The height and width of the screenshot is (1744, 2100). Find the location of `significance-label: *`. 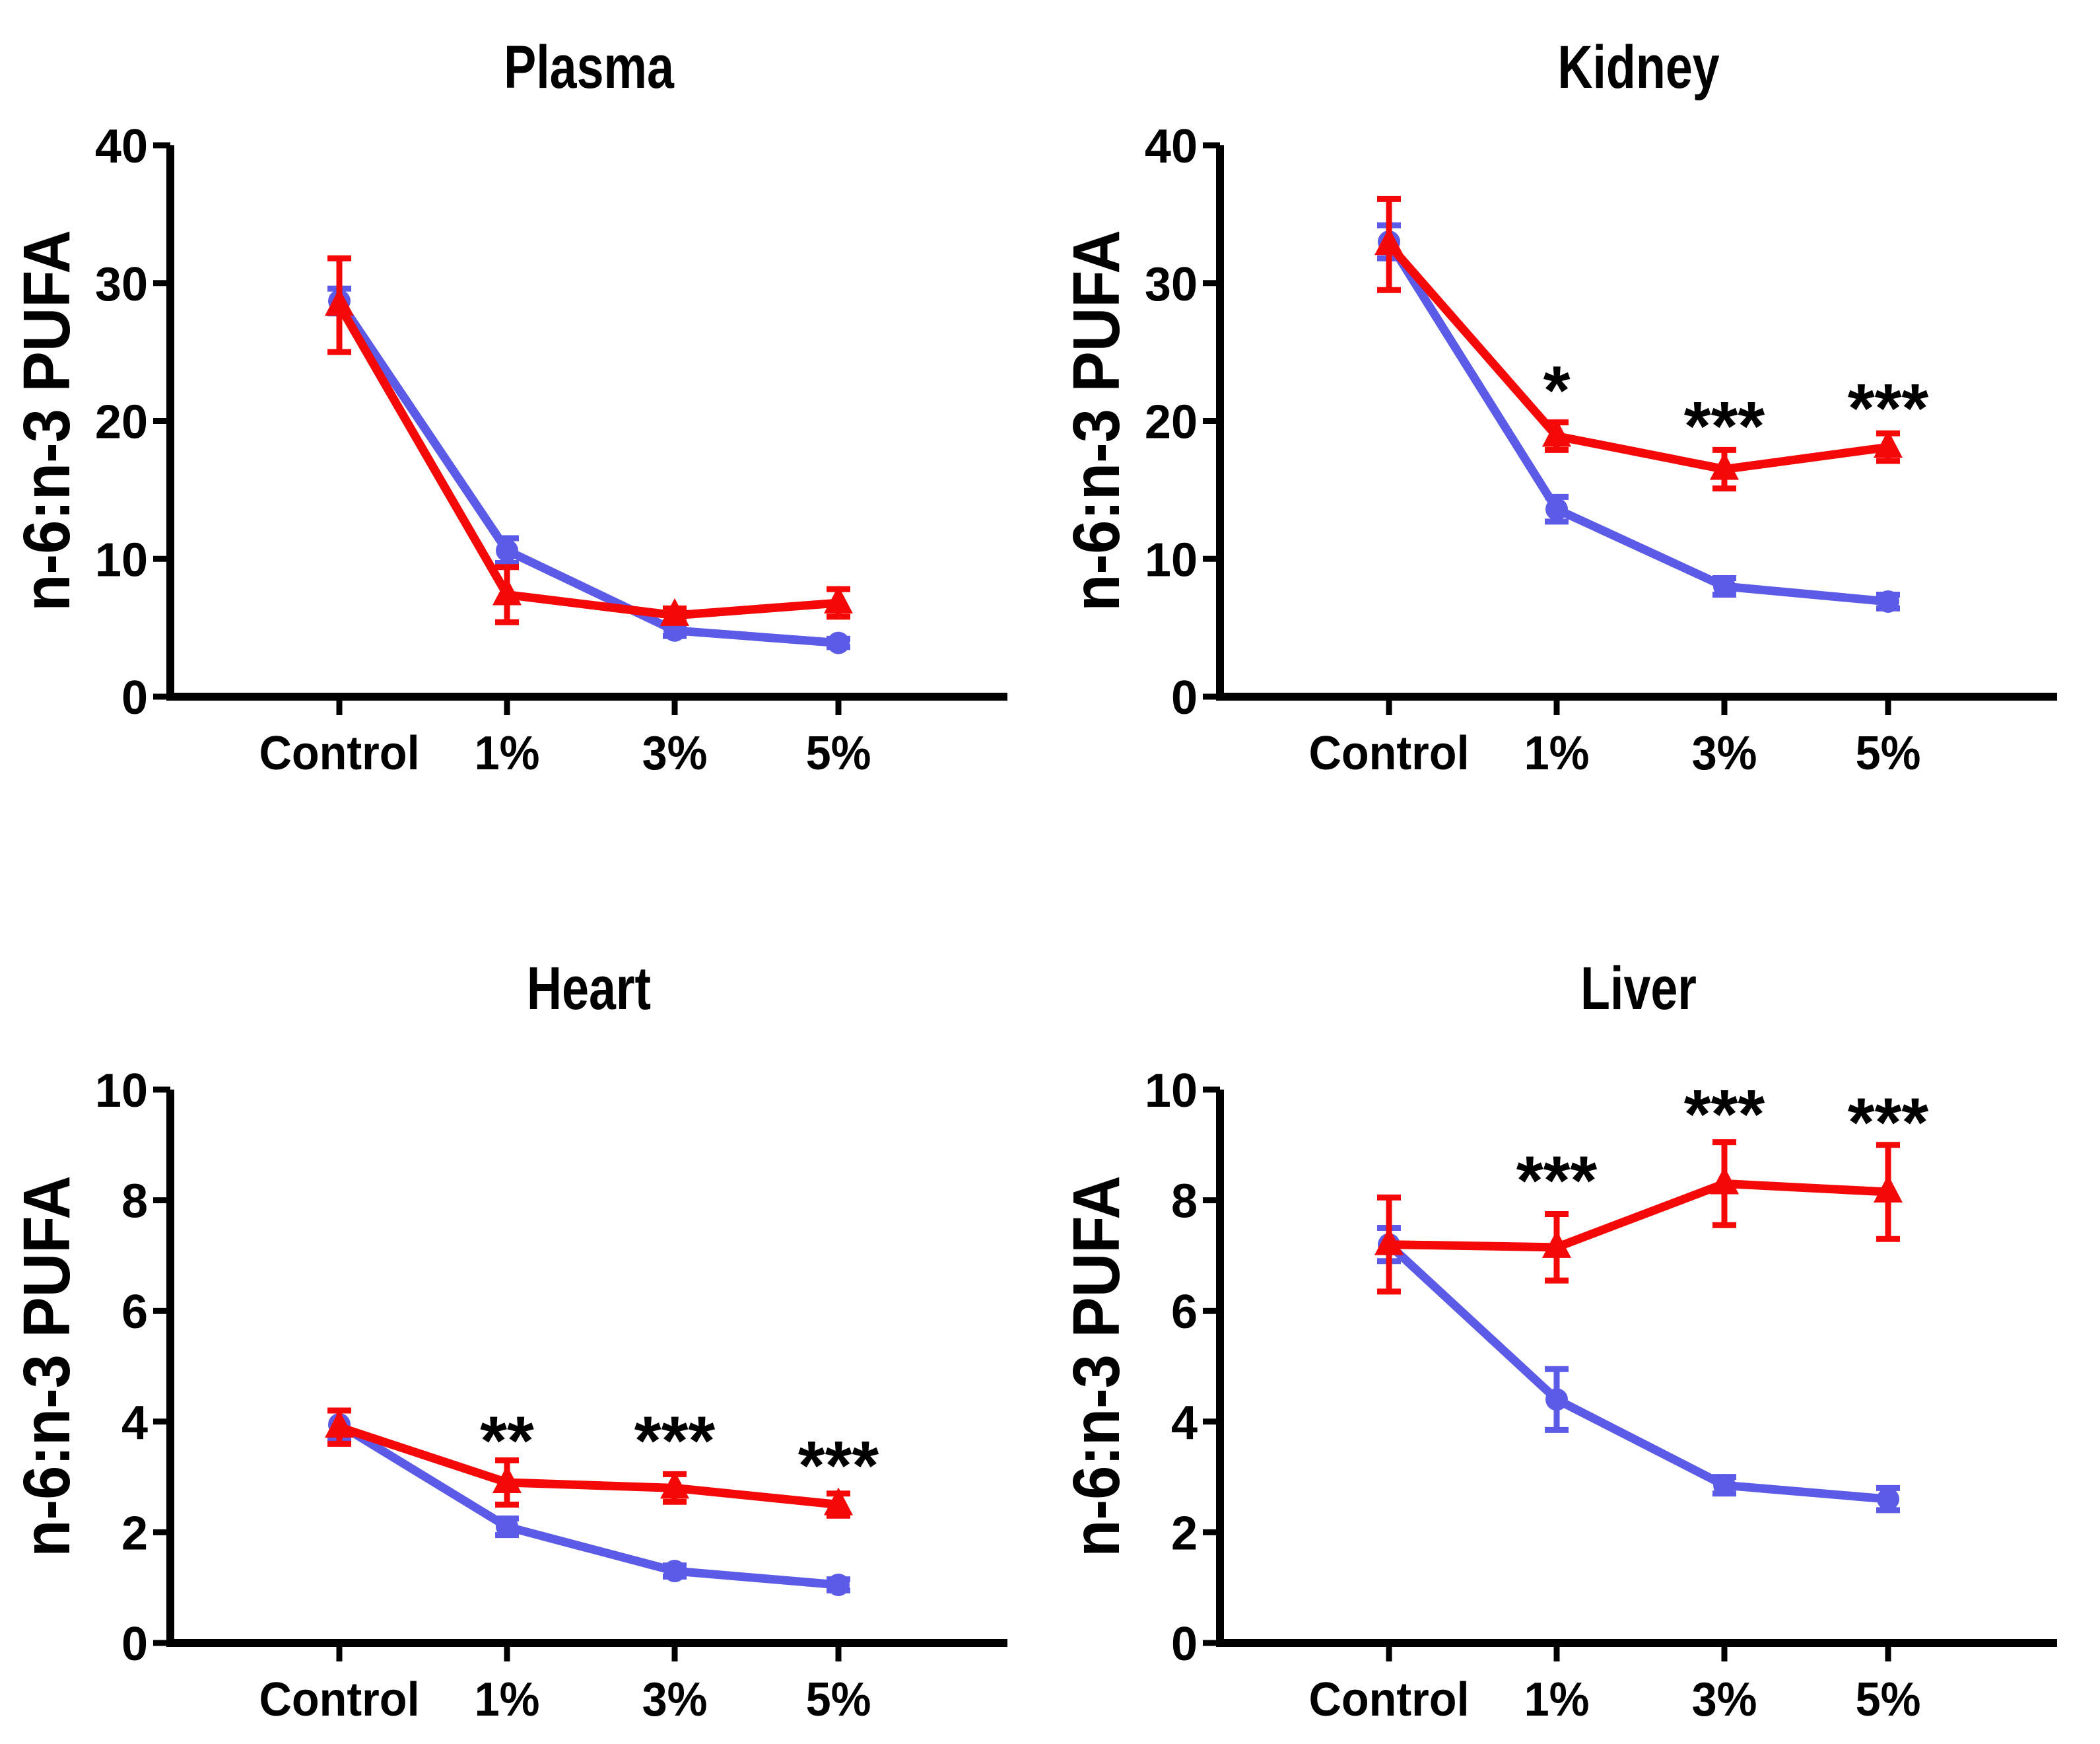

significance-label: * is located at coordinates (1557, 390).